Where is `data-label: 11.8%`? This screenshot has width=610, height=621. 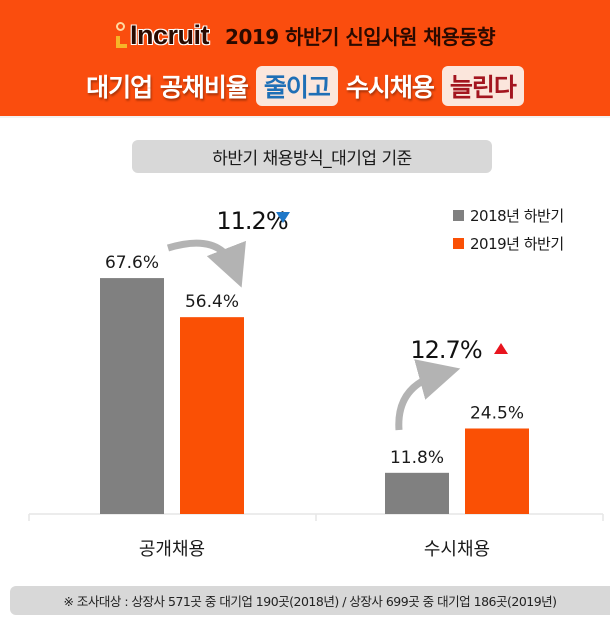 data-label: 11.8% is located at coordinates (417, 458).